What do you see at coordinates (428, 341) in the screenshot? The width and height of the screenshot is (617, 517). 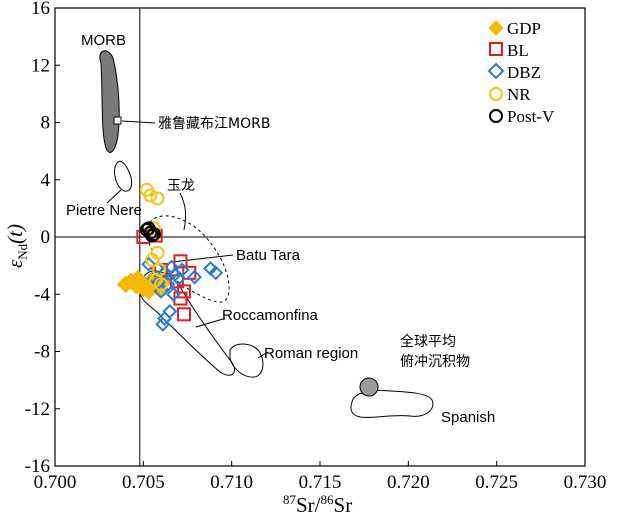 I see `global-sediment-label-1: 全球平均` at bounding box center [428, 341].